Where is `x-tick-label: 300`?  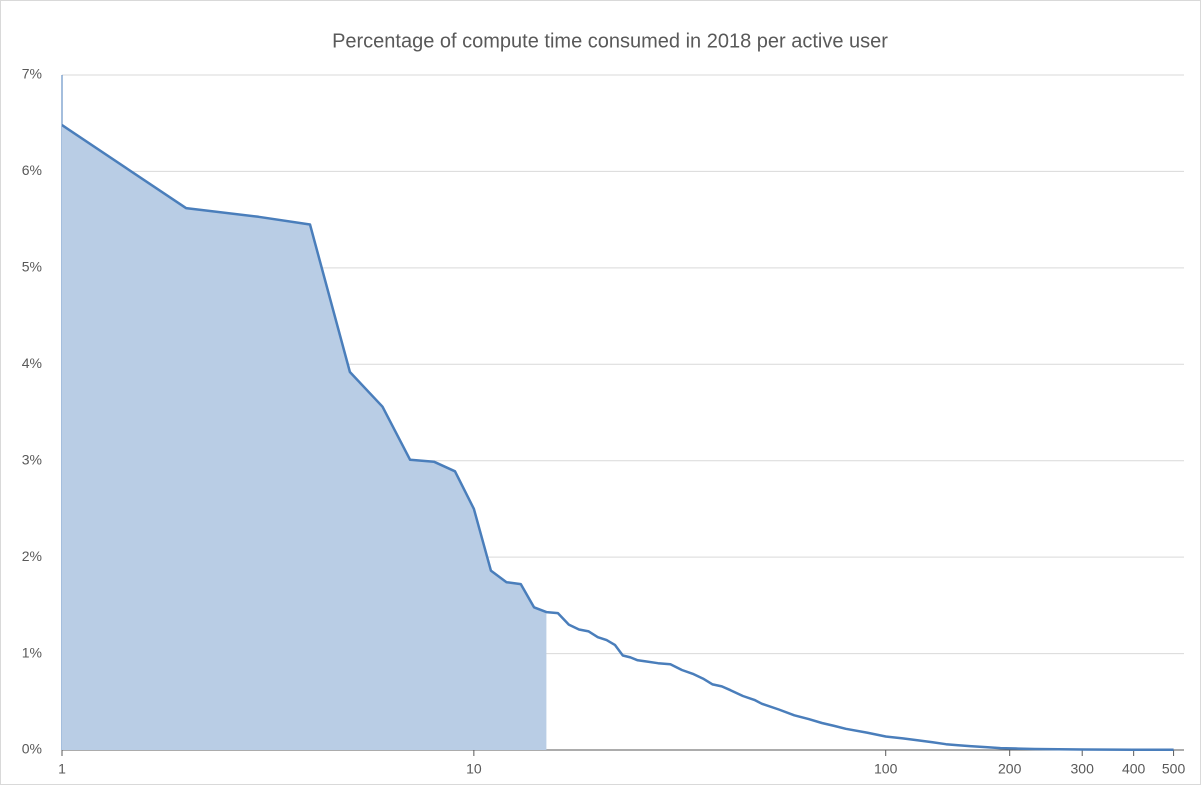 x-tick-label: 300 is located at coordinates (1083, 769).